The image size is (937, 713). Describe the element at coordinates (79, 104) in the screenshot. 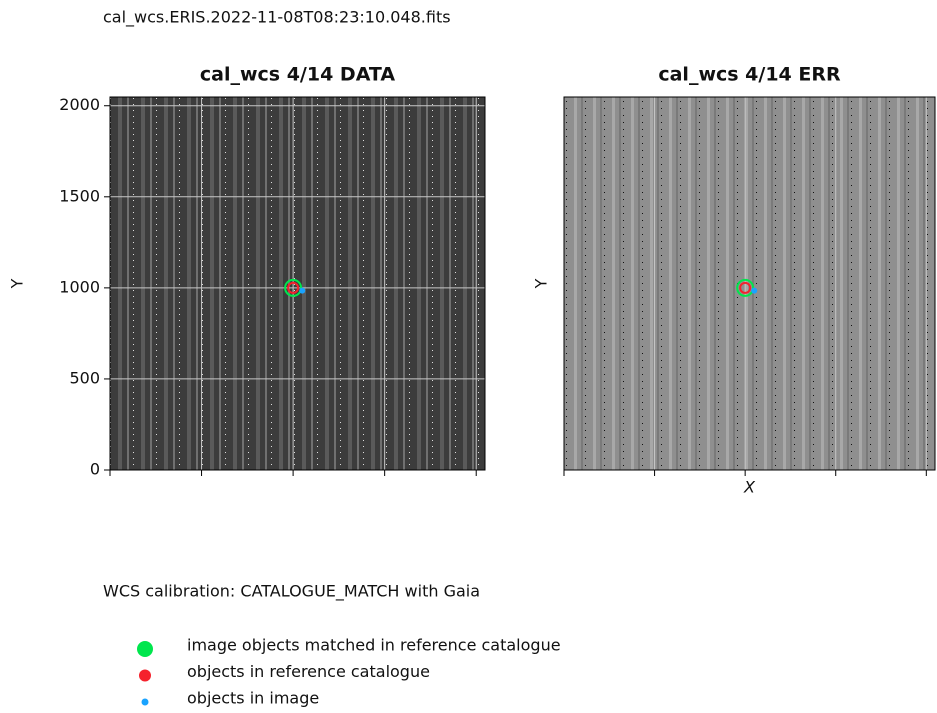

I see `y-tick-label: 2000` at that location.